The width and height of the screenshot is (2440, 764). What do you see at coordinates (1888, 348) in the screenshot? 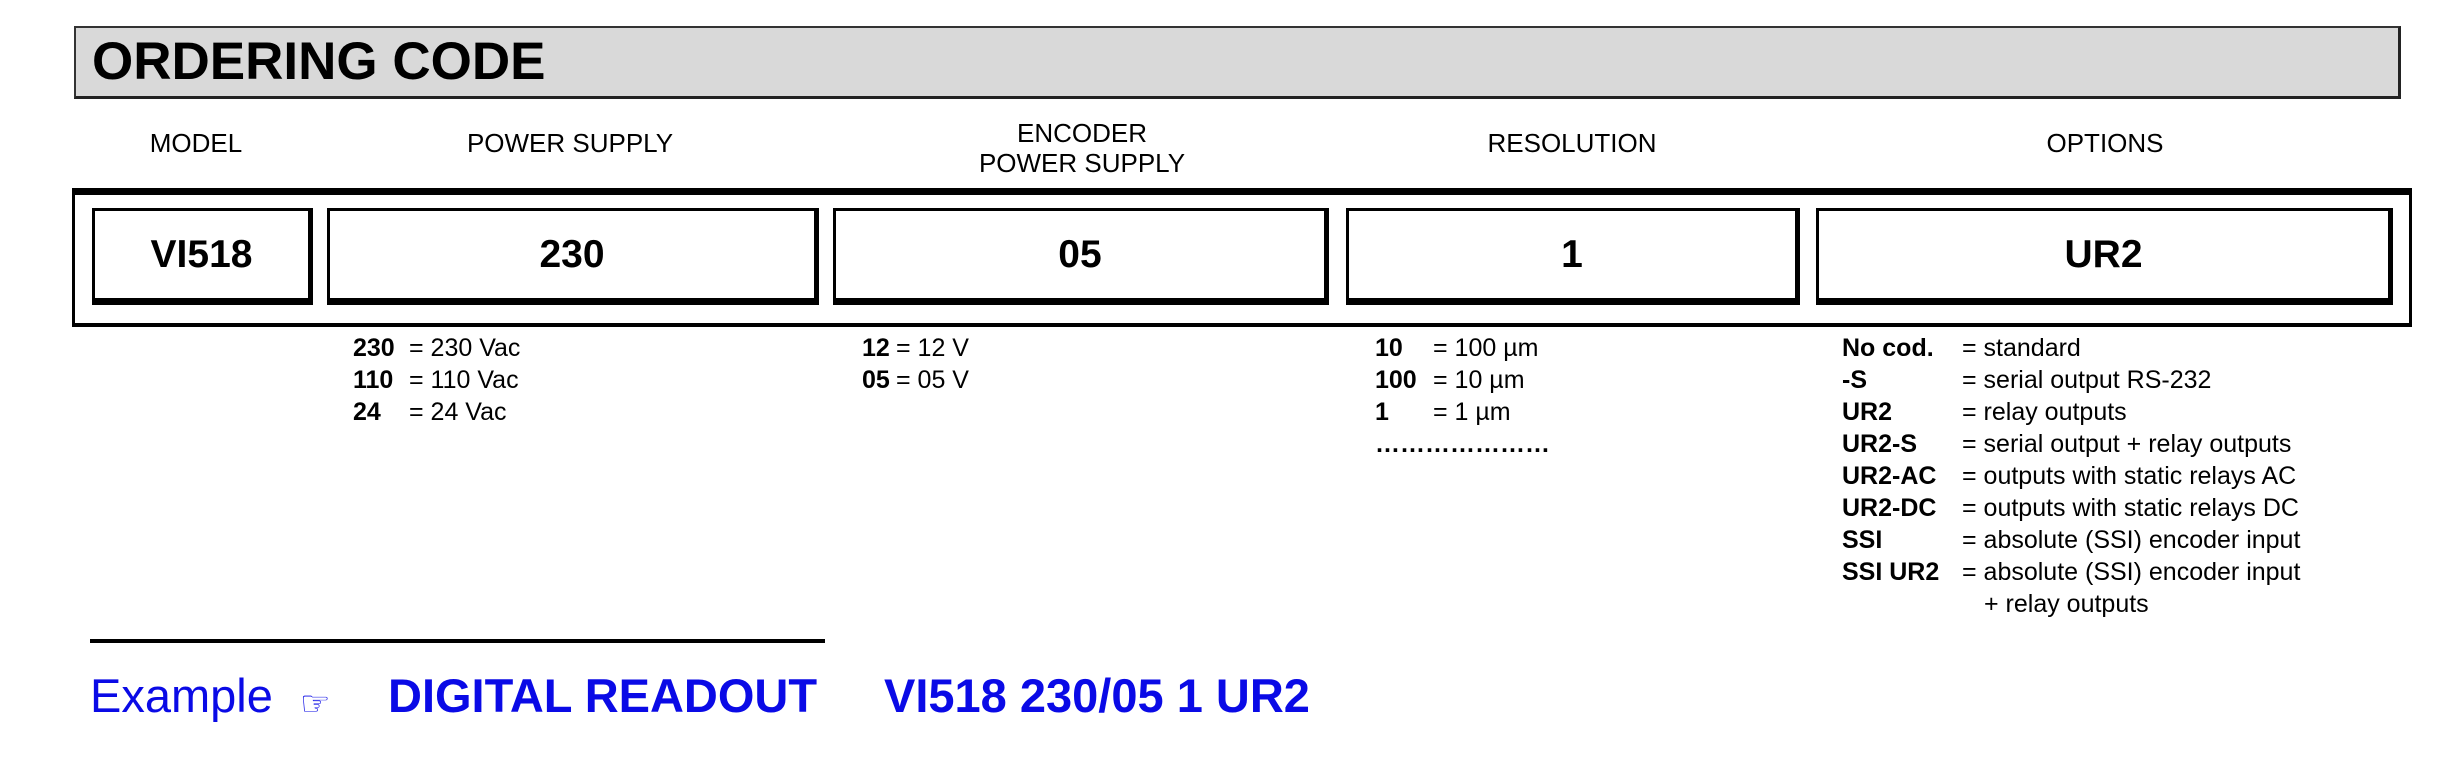
I see `option-code: No cod.` at bounding box center [1888, 348].